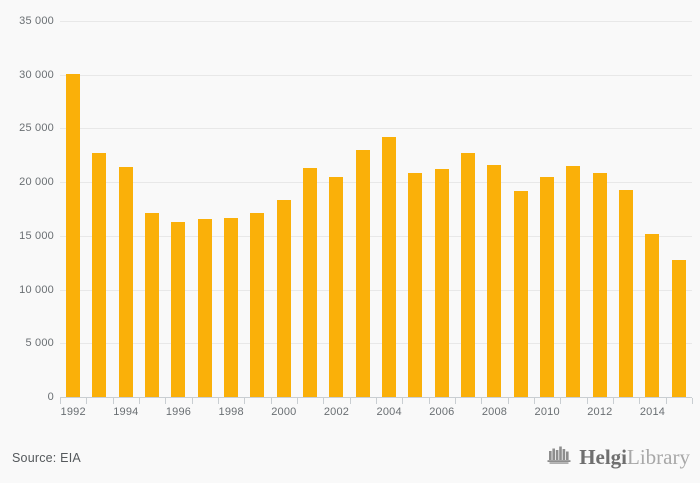  I want to click on x-axis-tick-label: 1996, so click(178, 412).